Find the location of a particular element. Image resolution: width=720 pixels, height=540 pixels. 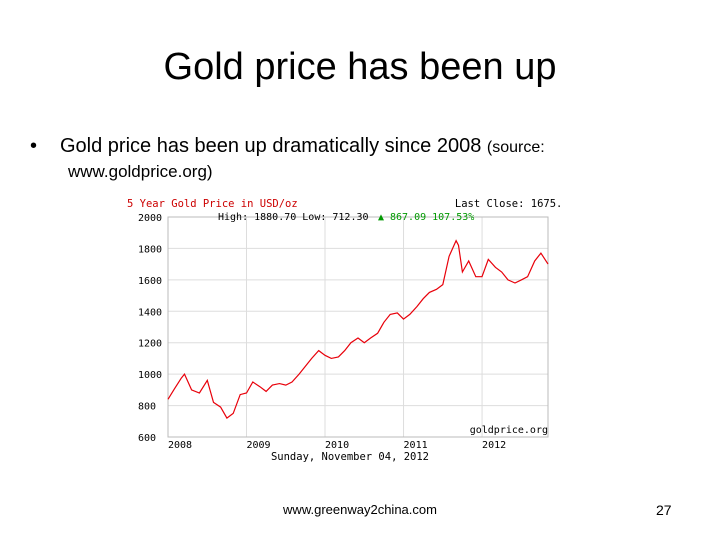

slide-title: Gold price has been up is located at coordinates (360, 67).